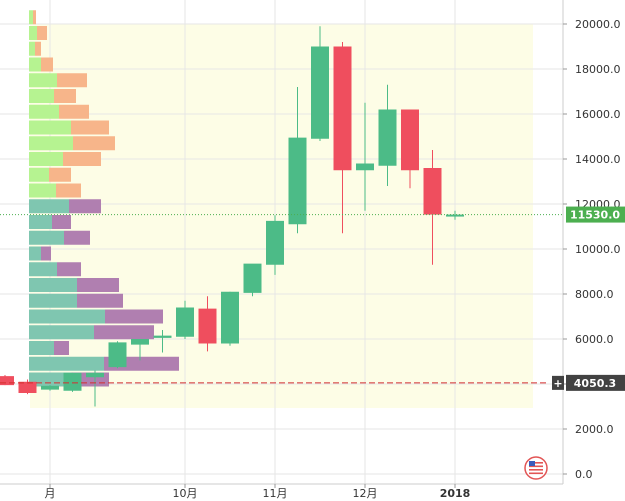  I want to click on y-tick-label: 6000.0, so click(594, 339).